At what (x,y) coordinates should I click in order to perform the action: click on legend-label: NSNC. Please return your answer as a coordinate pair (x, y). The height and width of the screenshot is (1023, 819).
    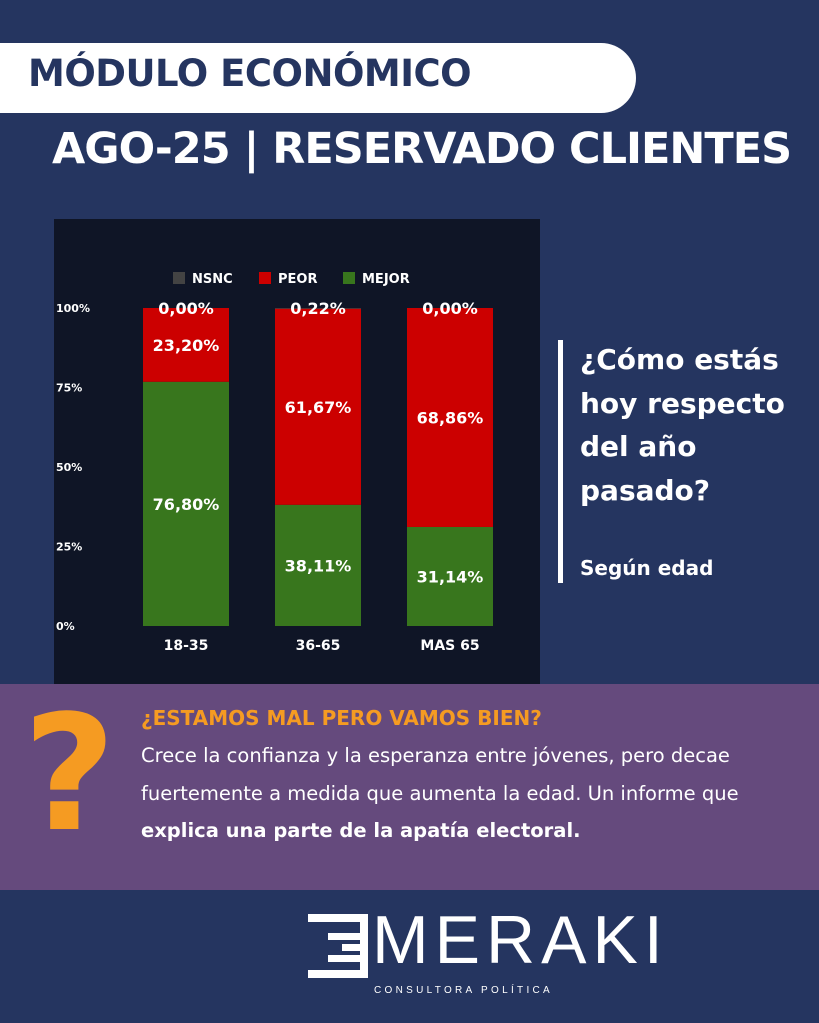
    Looking at the image, I should click on (212, 279).